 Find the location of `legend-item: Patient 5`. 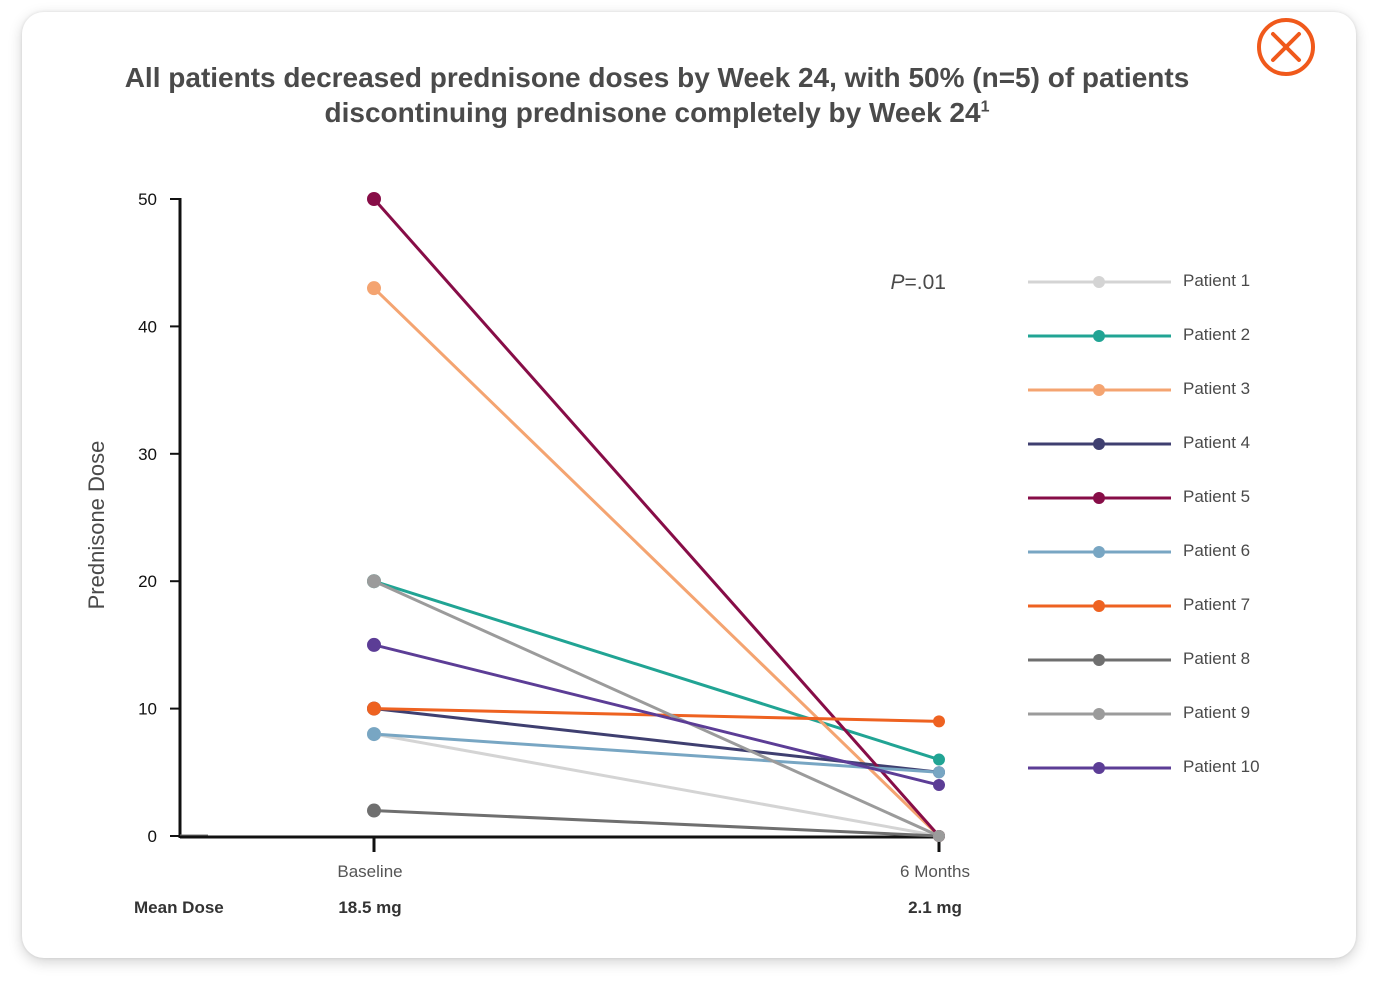

legend-item: Patient 5 is located at coordinates (1139, 496).